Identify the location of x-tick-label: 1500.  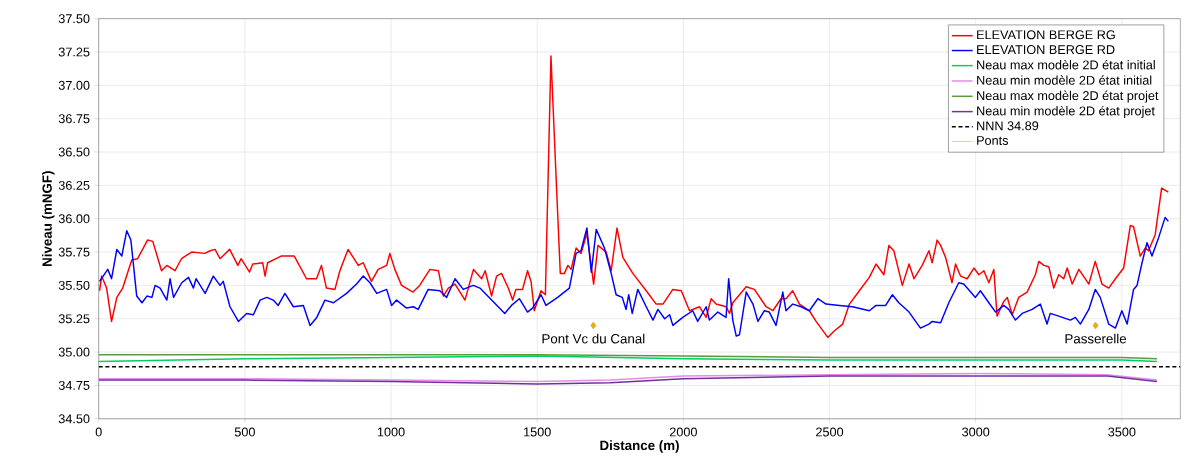
(537, 432).